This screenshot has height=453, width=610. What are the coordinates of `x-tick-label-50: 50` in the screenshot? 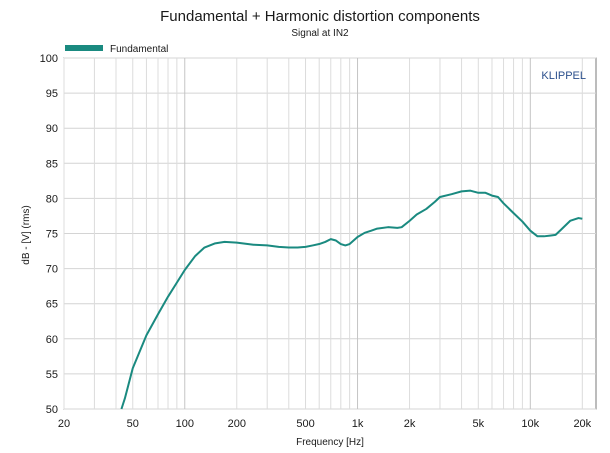 It's located at (133, 424).